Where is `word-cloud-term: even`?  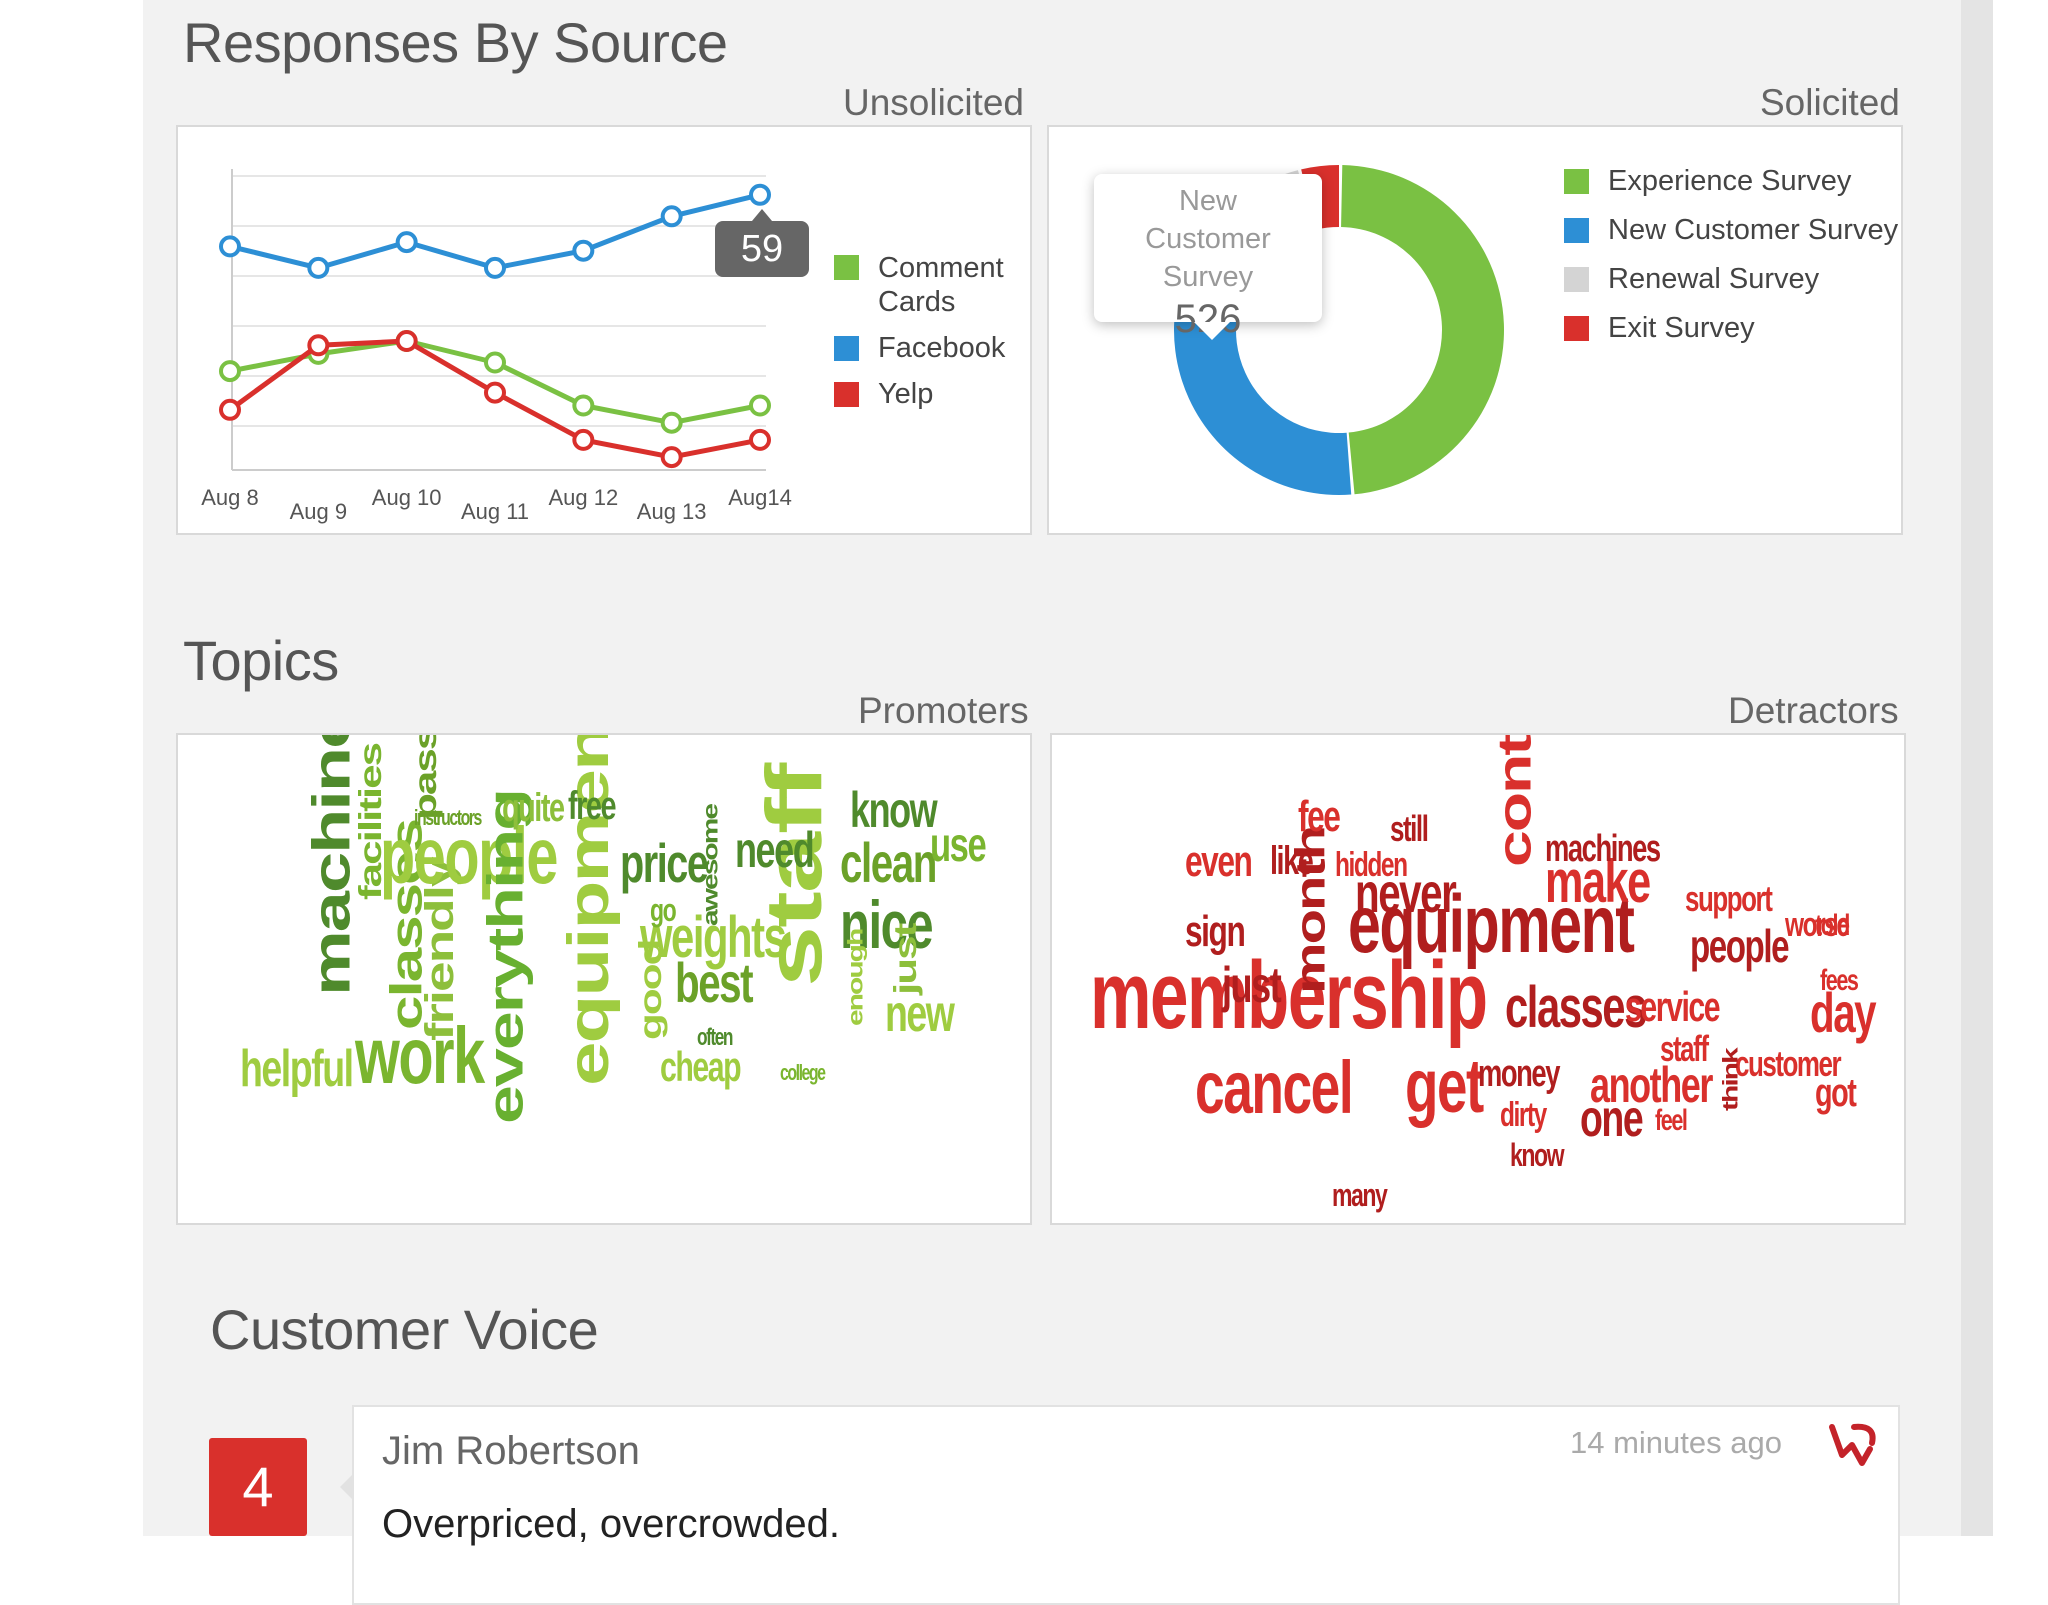 word-cloud-term: even is located at coordinates (1219, 861).